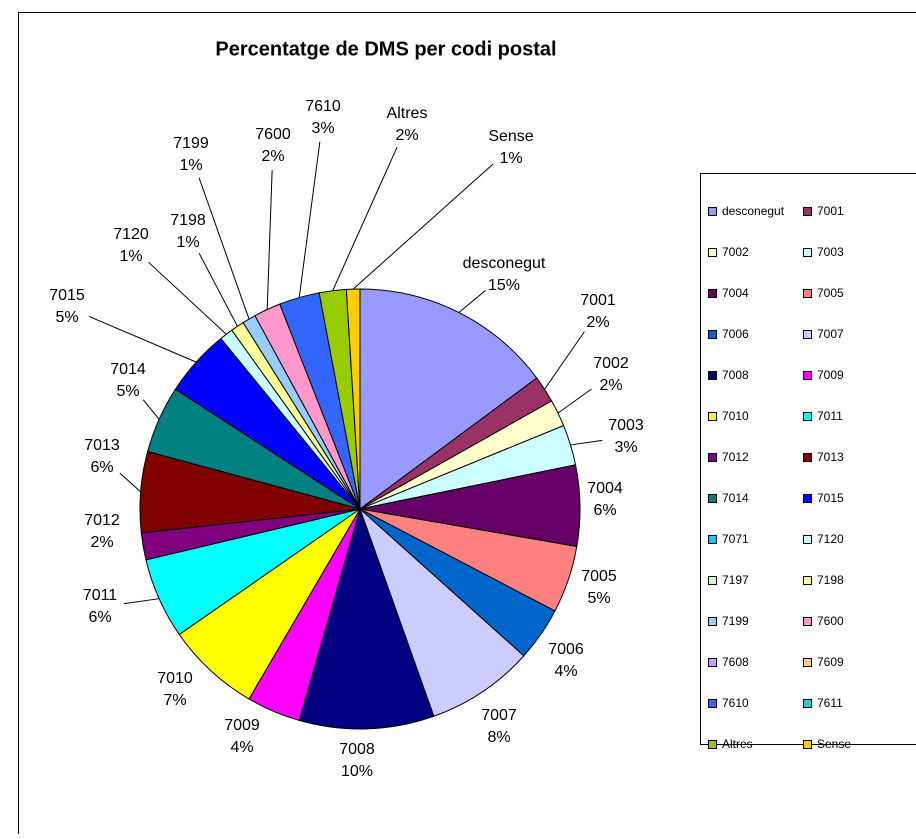 This screenshot has height=839, width=916. I want to click on legend-label: Sense, so click(834, 744).